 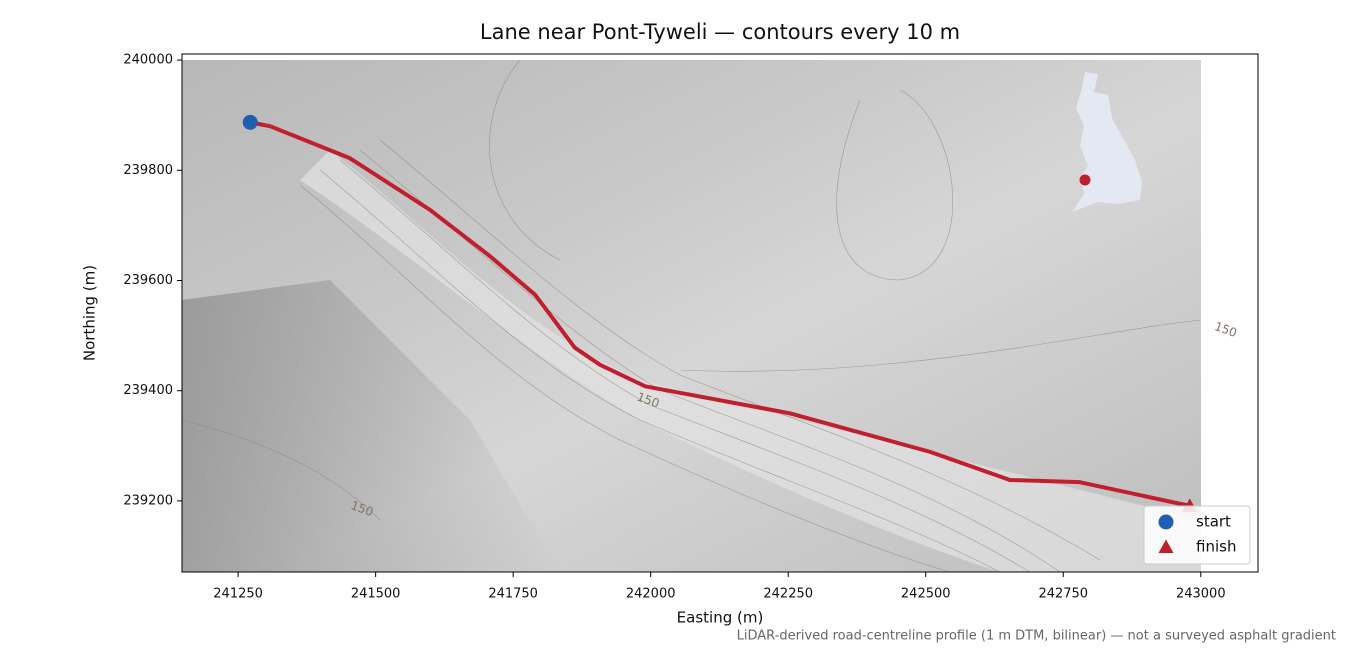 I want to click on x-tick-label: 242500, so click(x=926, y=594).